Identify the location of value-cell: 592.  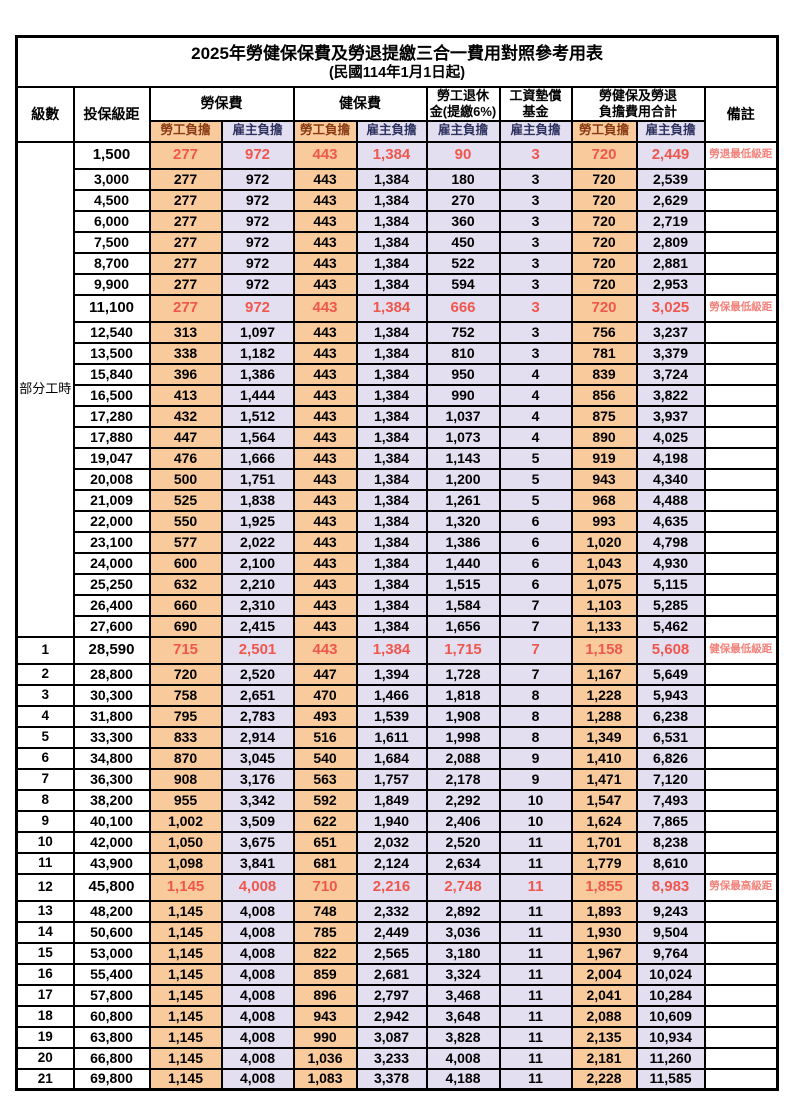
(325, 800).